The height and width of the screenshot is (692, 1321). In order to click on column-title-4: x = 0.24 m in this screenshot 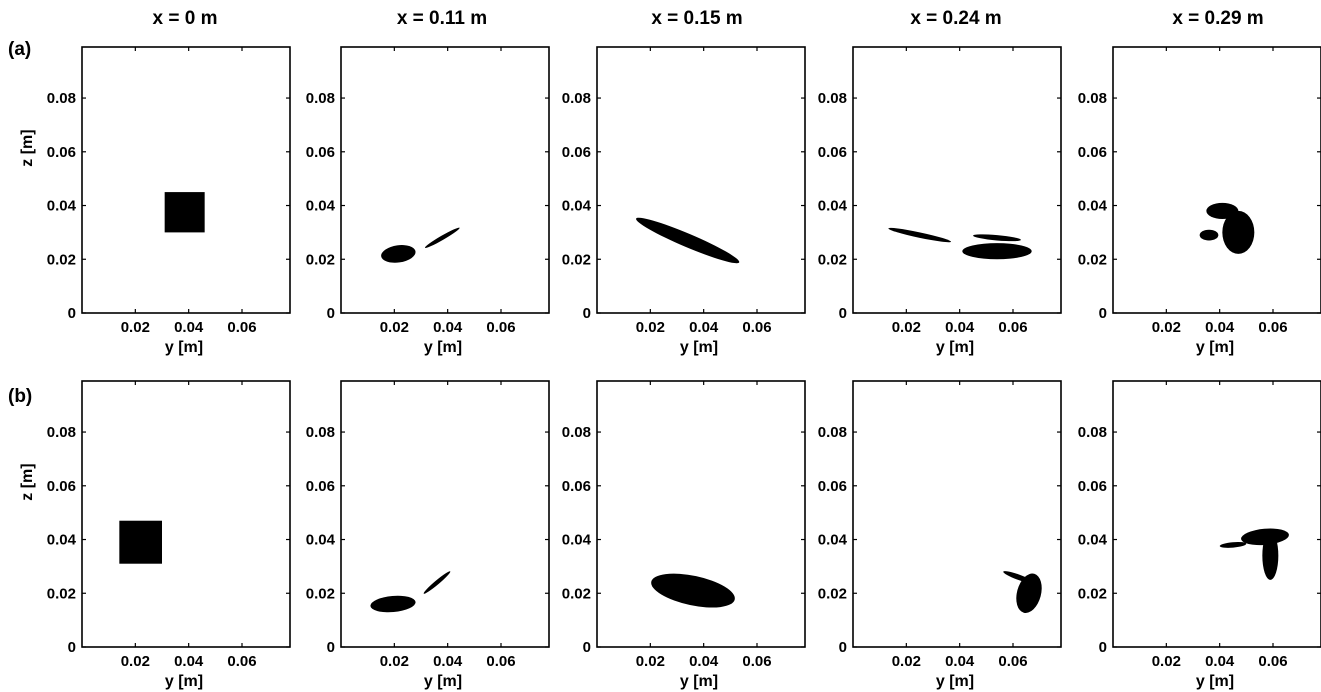, I will do `click(955, 18)`.